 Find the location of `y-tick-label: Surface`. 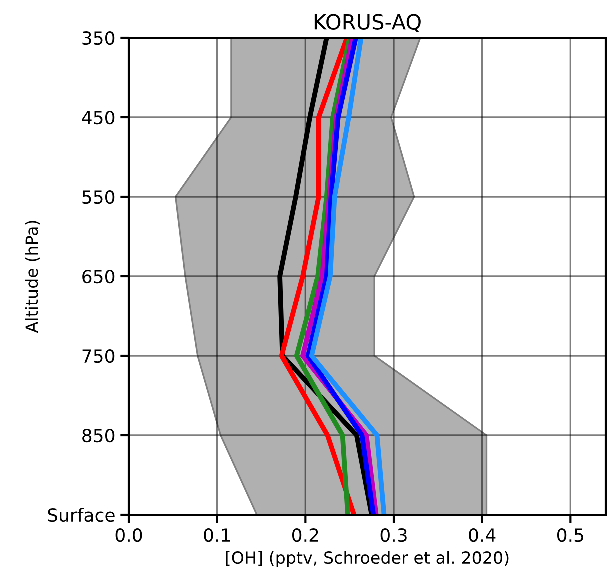

y-tick-label: Surface is located at coordinates (81, 515).